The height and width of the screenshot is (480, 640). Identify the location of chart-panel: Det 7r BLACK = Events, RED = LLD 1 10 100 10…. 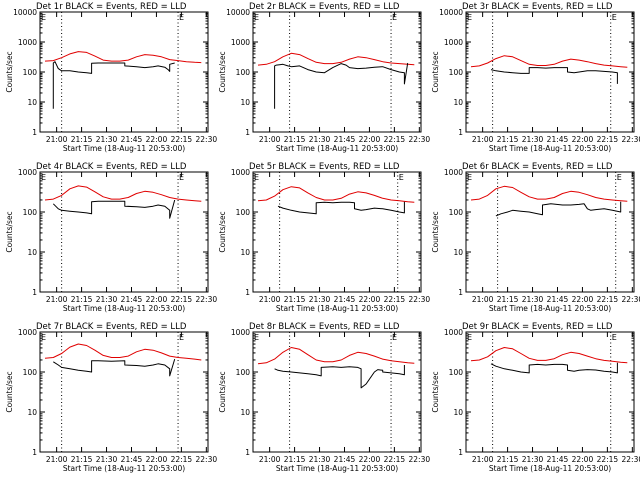
(111, 397).